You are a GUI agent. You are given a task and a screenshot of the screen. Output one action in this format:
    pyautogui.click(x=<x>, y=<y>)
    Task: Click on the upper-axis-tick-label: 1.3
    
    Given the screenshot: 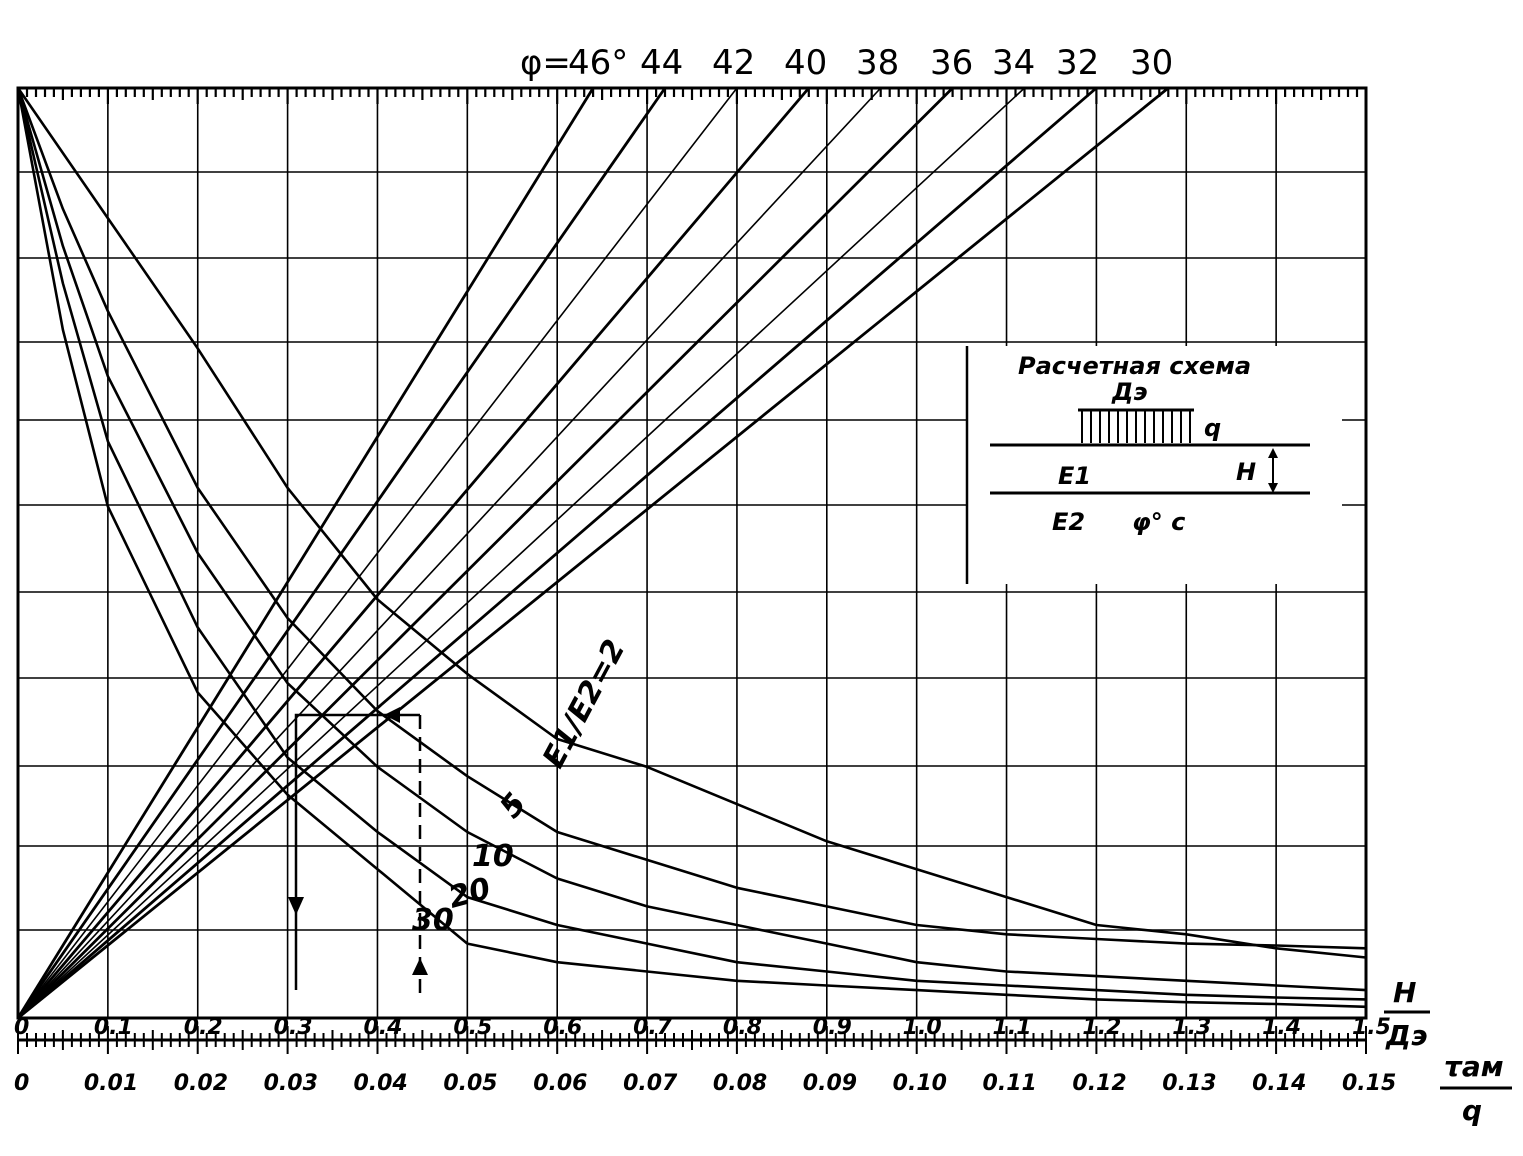 What is the action you would take?
    pyautogui.click(x=1191, y=1027)
    